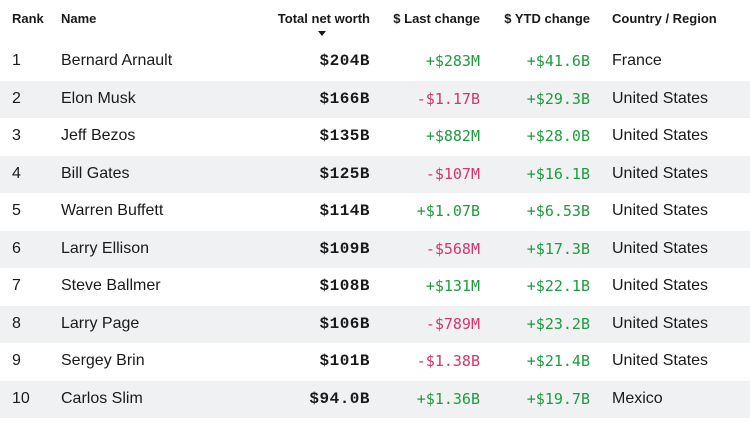 The width and height of the screenshot is (750, 422). I want to click on column-header-country: Country / Region, so click(664, 18).